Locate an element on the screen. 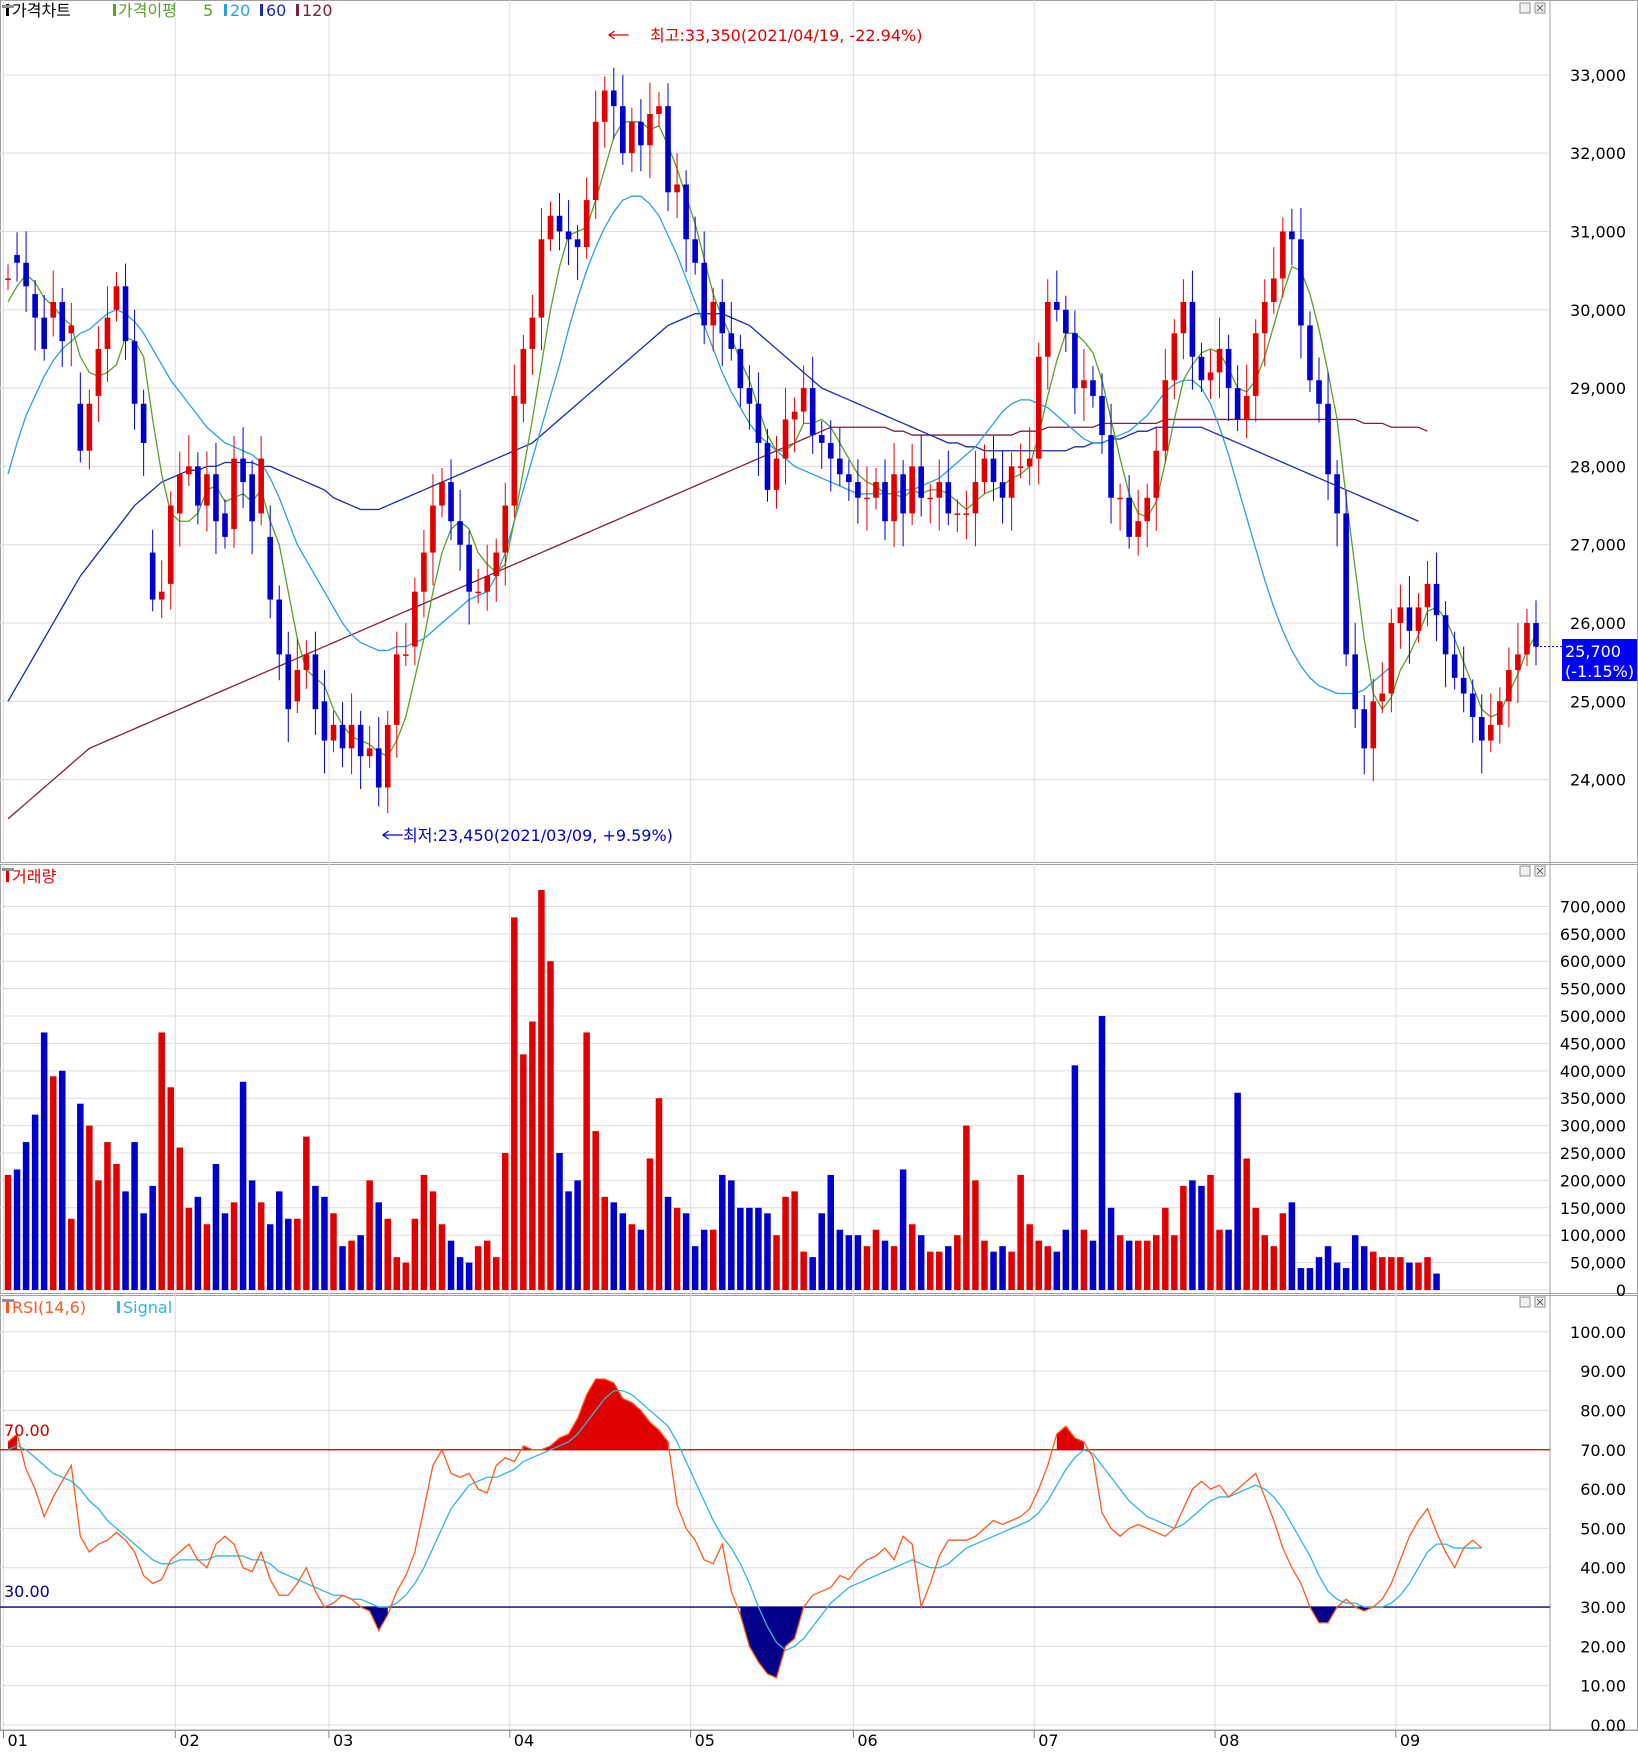 The width and height of the screenshot is (1638, 1755). price-tick-label: 28,000 is located at coordinates (1598, 466).